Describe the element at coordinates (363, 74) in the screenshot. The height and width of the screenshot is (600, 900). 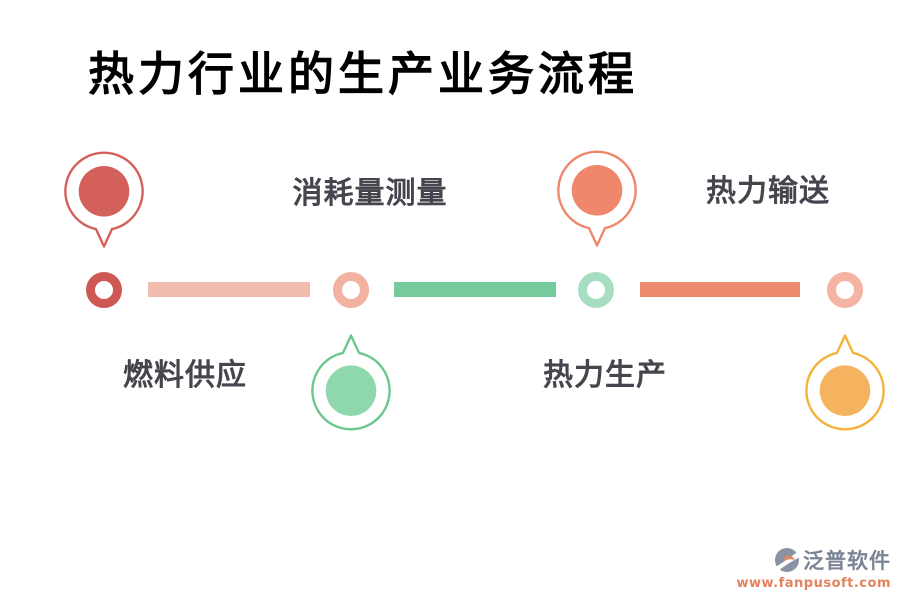
I see `page-title: 热力行业的生产业务流程` at that location.